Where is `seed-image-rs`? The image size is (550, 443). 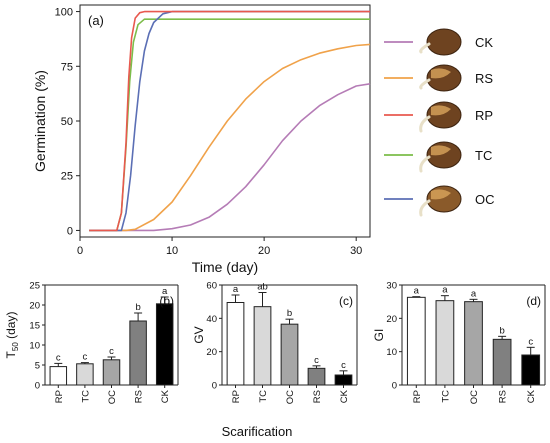
seed-image-rs is located at coordinates (440, 78).